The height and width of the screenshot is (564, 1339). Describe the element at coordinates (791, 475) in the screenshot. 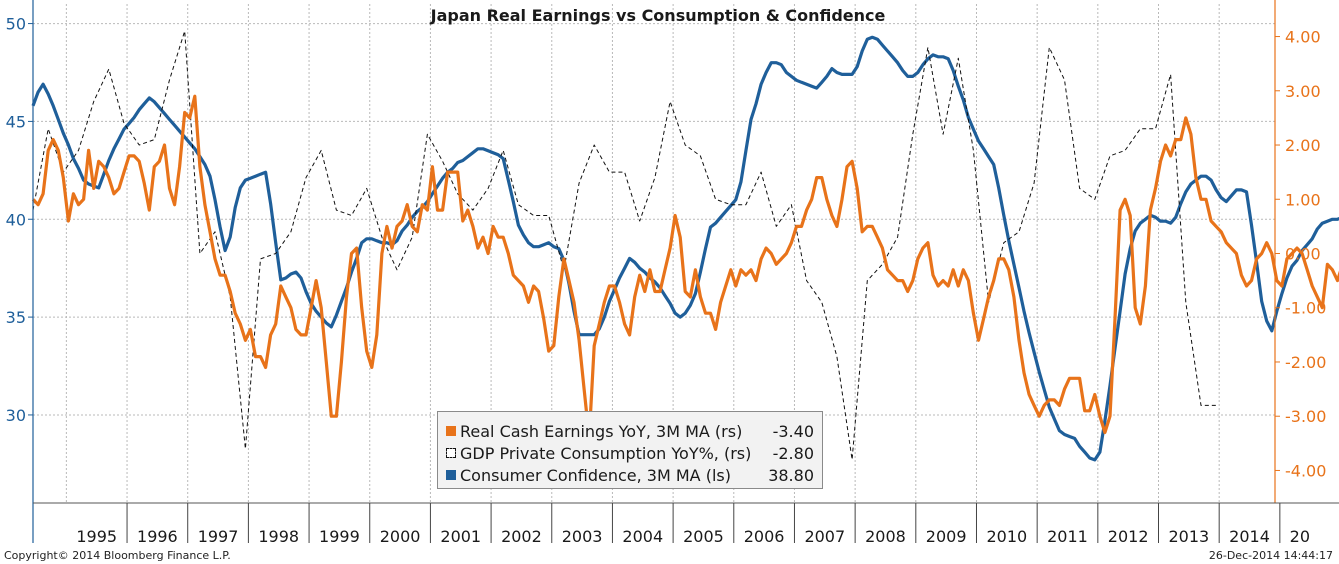

I see `legend-value: 38.80` at that location.